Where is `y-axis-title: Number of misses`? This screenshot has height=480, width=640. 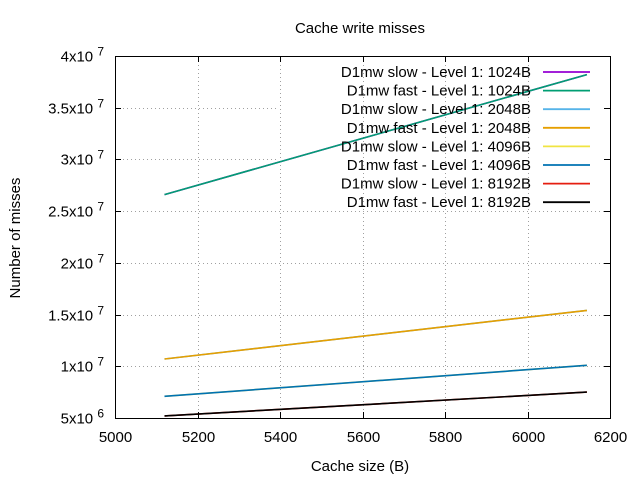
y-axis-title: Number of misses is located at coordinates (15, 238).